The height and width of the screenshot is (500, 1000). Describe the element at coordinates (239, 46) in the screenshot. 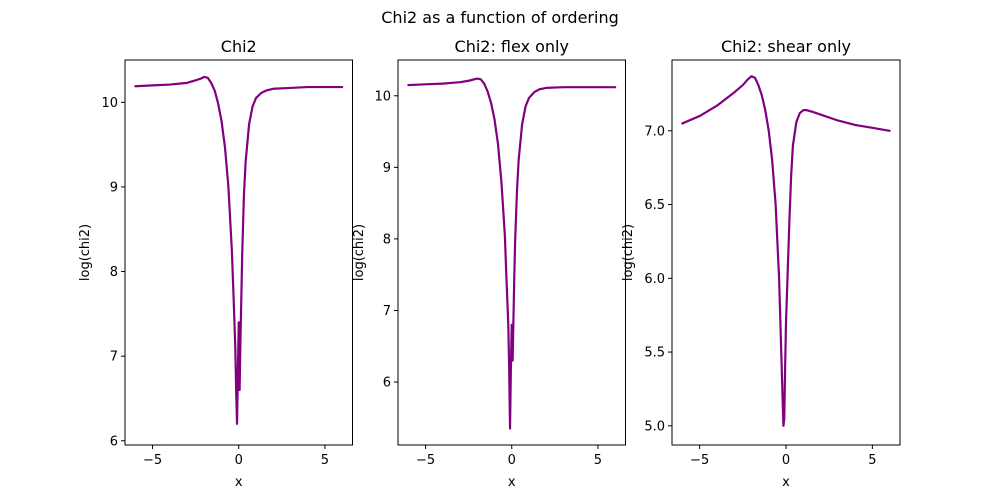

I see `plot-title: Chi2` at that location.